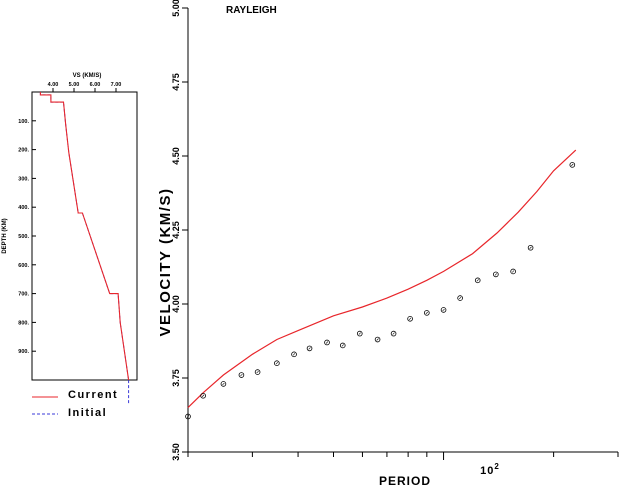 The image size is (622, 486). Describe the element at coordinates (176, 378) in the screenshot. I see `y-tick-label: 3.75` at that location.